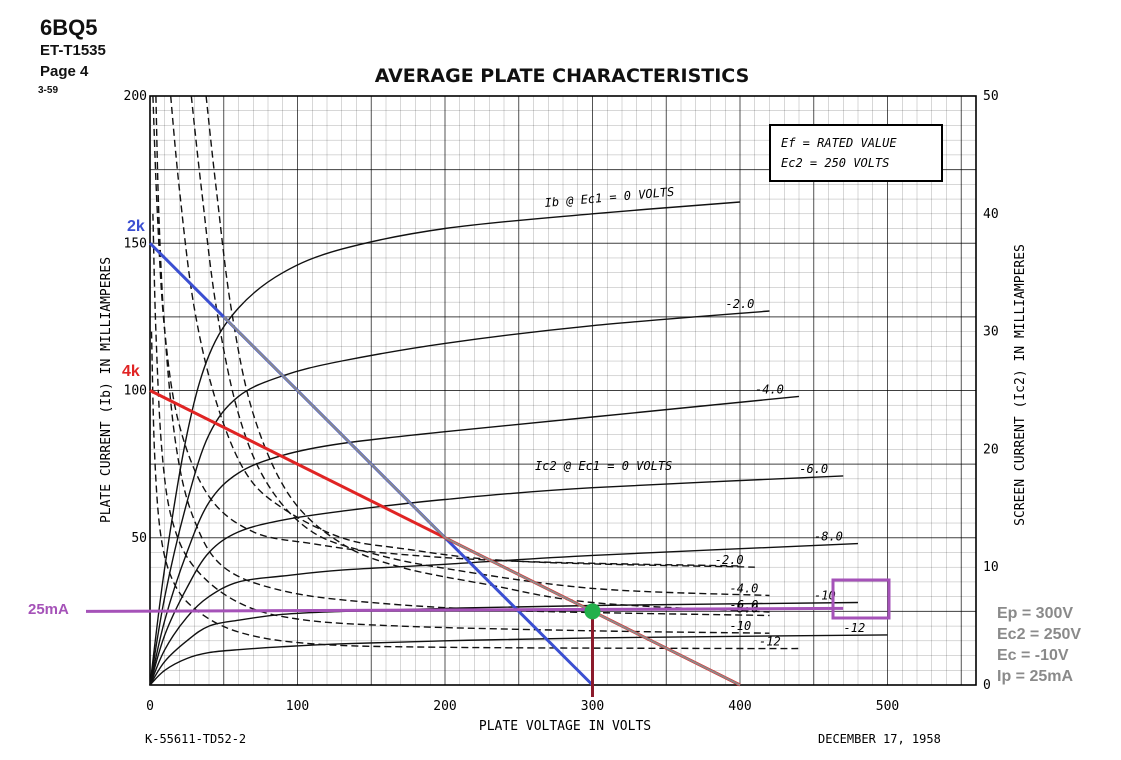 Image resolution: width=1121 pixels, height=760 pixels. Describe the element at coordinates (48, 609) in the screenshot. I see `ip-marker-label: 25mA` at that location.